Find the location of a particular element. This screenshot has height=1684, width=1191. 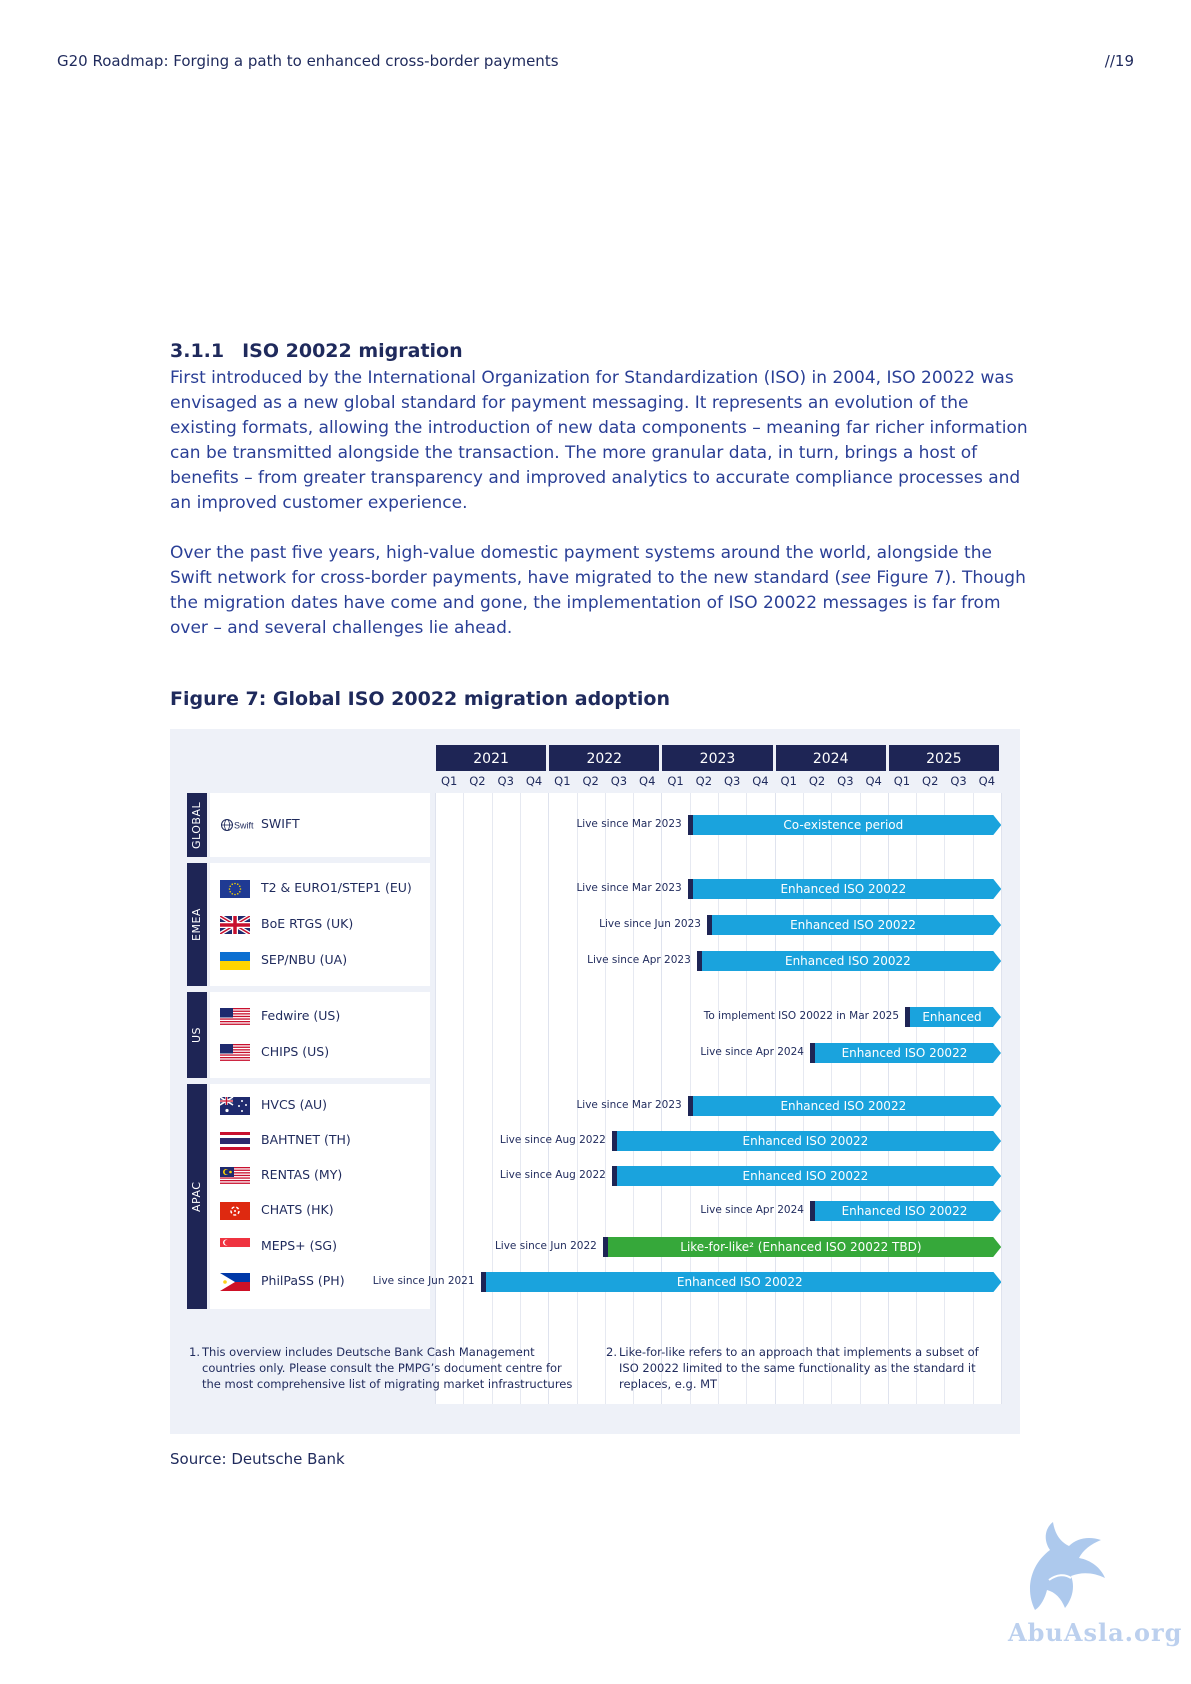

live-since-label: Live since Jun 2021 is located at coordinates (423, 1281).